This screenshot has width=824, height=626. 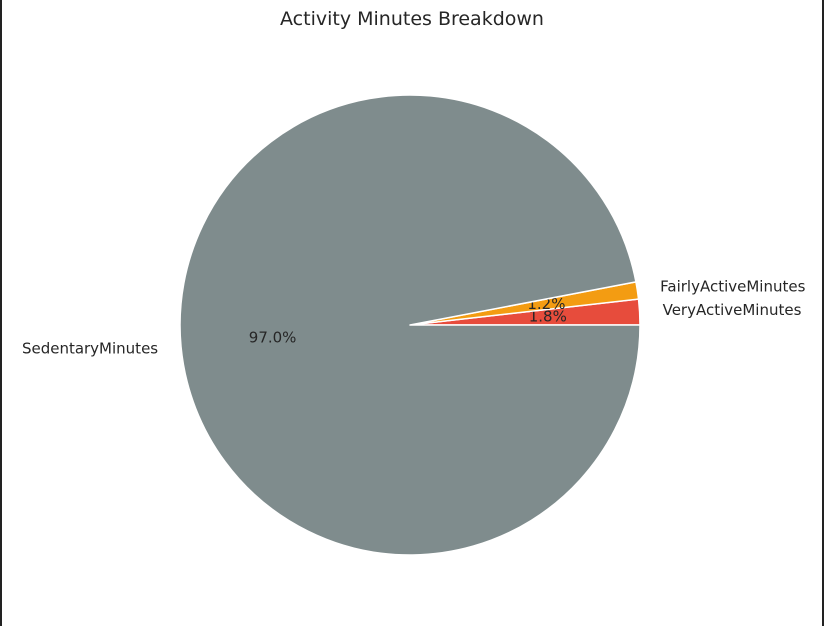 I want to click on slice-label-sedentary-minutes: SedentaryMinutes, so click(x=90, y=348).